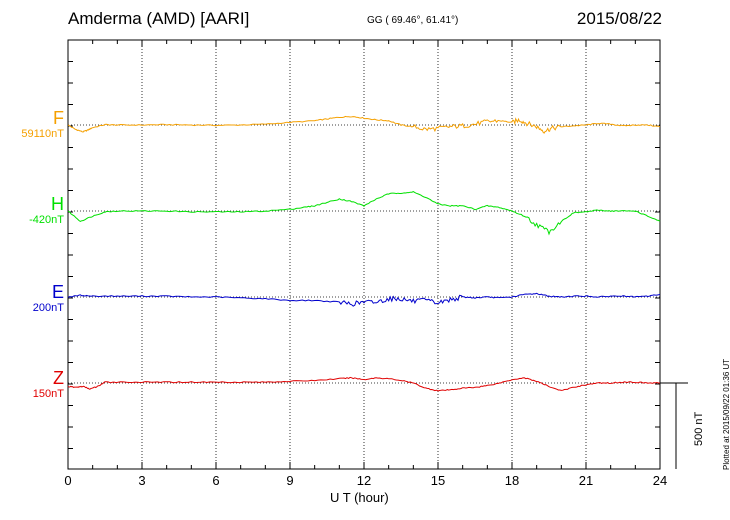 The image size is (730, 520). Describe the element at coordinates (48, 308) in the screenshot. I see `component-baseline: 200nT` at that location.